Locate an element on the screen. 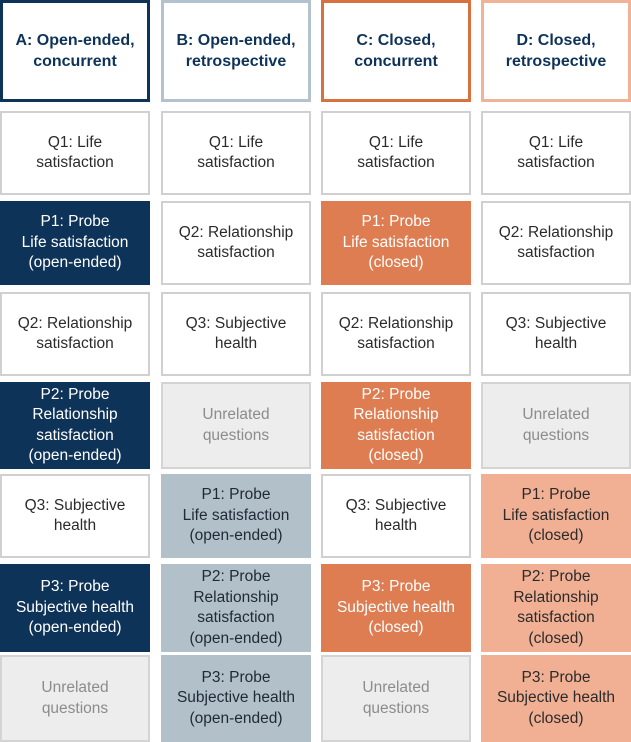  column-header-label: C: Closed, concurrent is located at coordinates (396, 51).